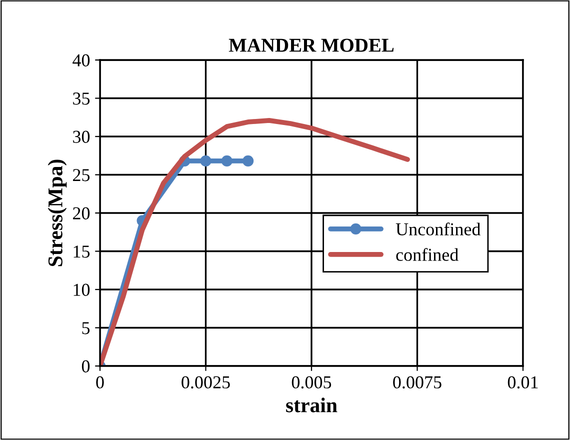 This screenshot has height=440, width=570. What do you see at coordinates (82, 252) in the screenshot?
I see `y-tick-label: 15` at bounding box center [82, 252].